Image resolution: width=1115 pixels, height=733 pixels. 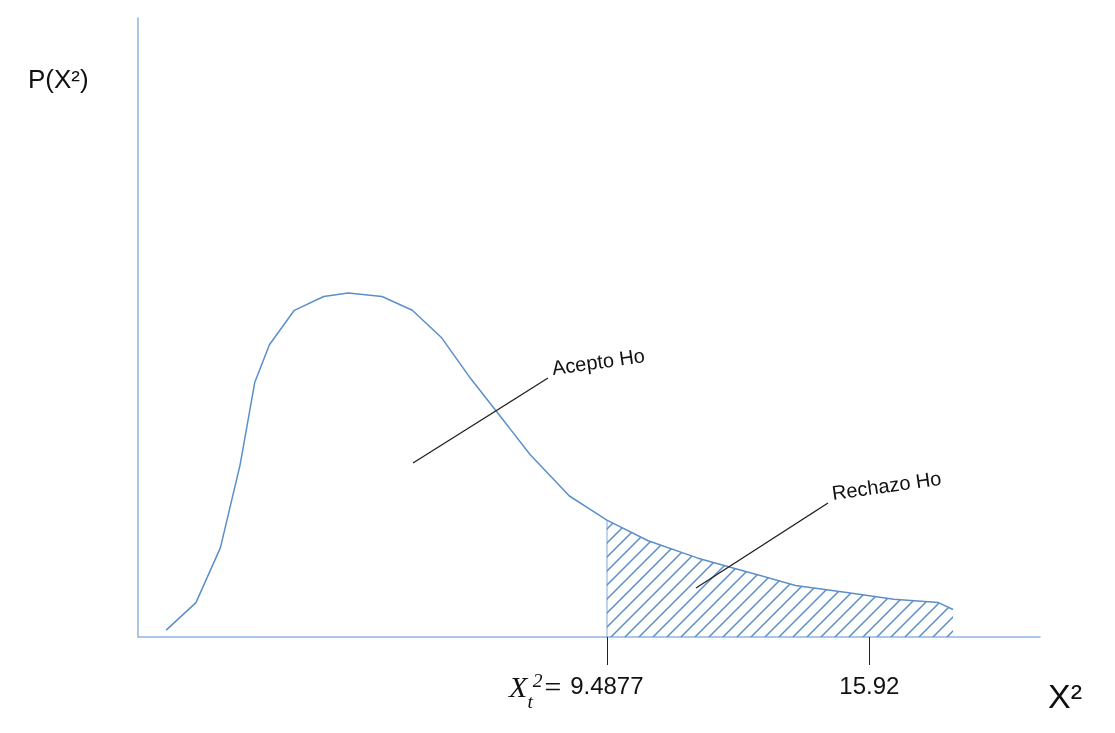 What do you see at coordinates (869, 685) in the screenshot?
I see `x-tick-label: 15.92` at bounding box center [869, 685].